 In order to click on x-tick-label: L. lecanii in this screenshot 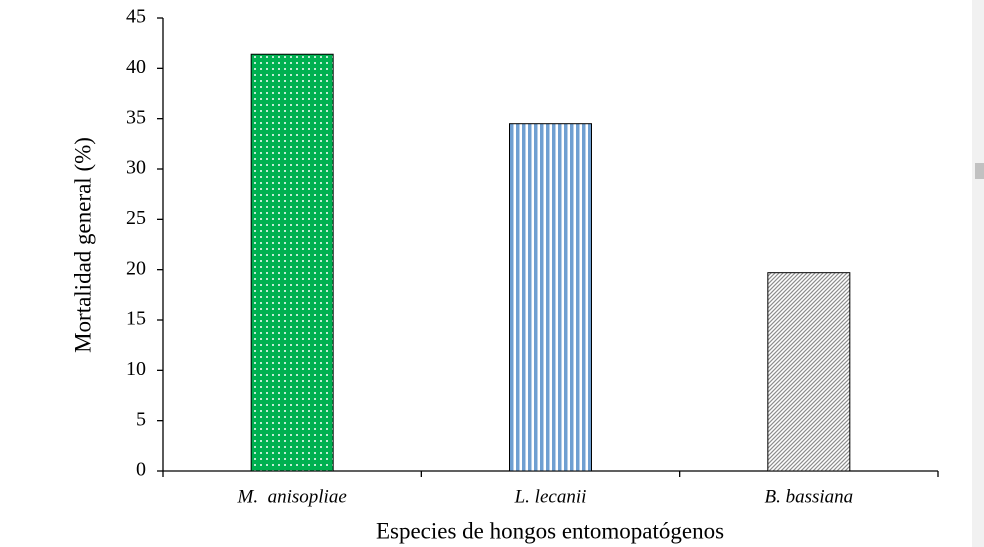, I will do `click(550, 496)`.